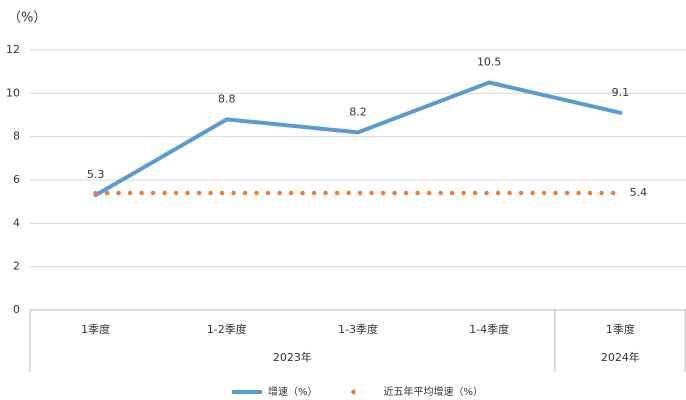 Image resolution: width=686 pixels, height=400 pixels. I want to click on unit-label: （%）, so click(27, 18).